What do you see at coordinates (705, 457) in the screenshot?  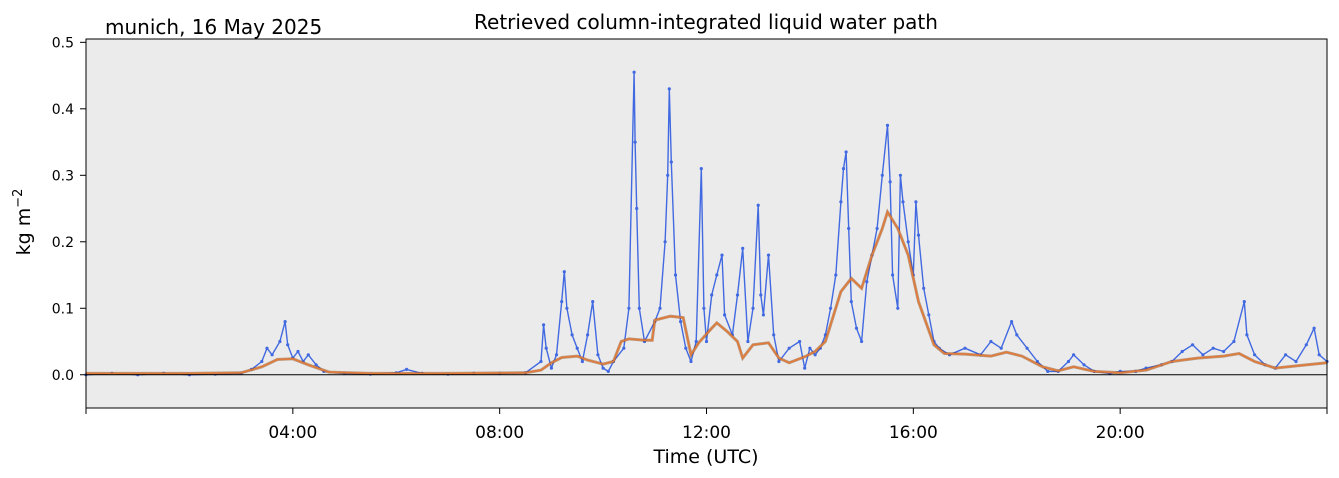 I see `x-axis-label: Time (UTC)` at bounding box center [705, 457].